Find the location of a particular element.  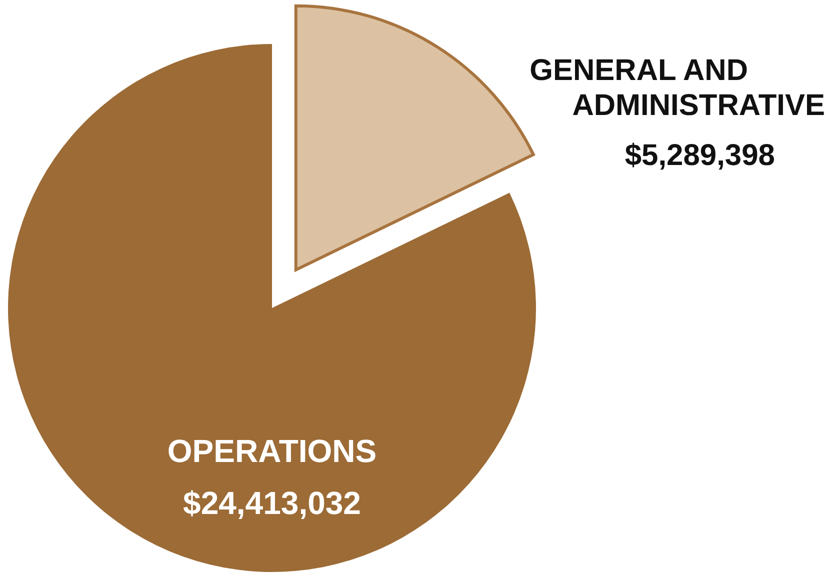

data-label: $24,413,032 is located at coordinates (272, 503).